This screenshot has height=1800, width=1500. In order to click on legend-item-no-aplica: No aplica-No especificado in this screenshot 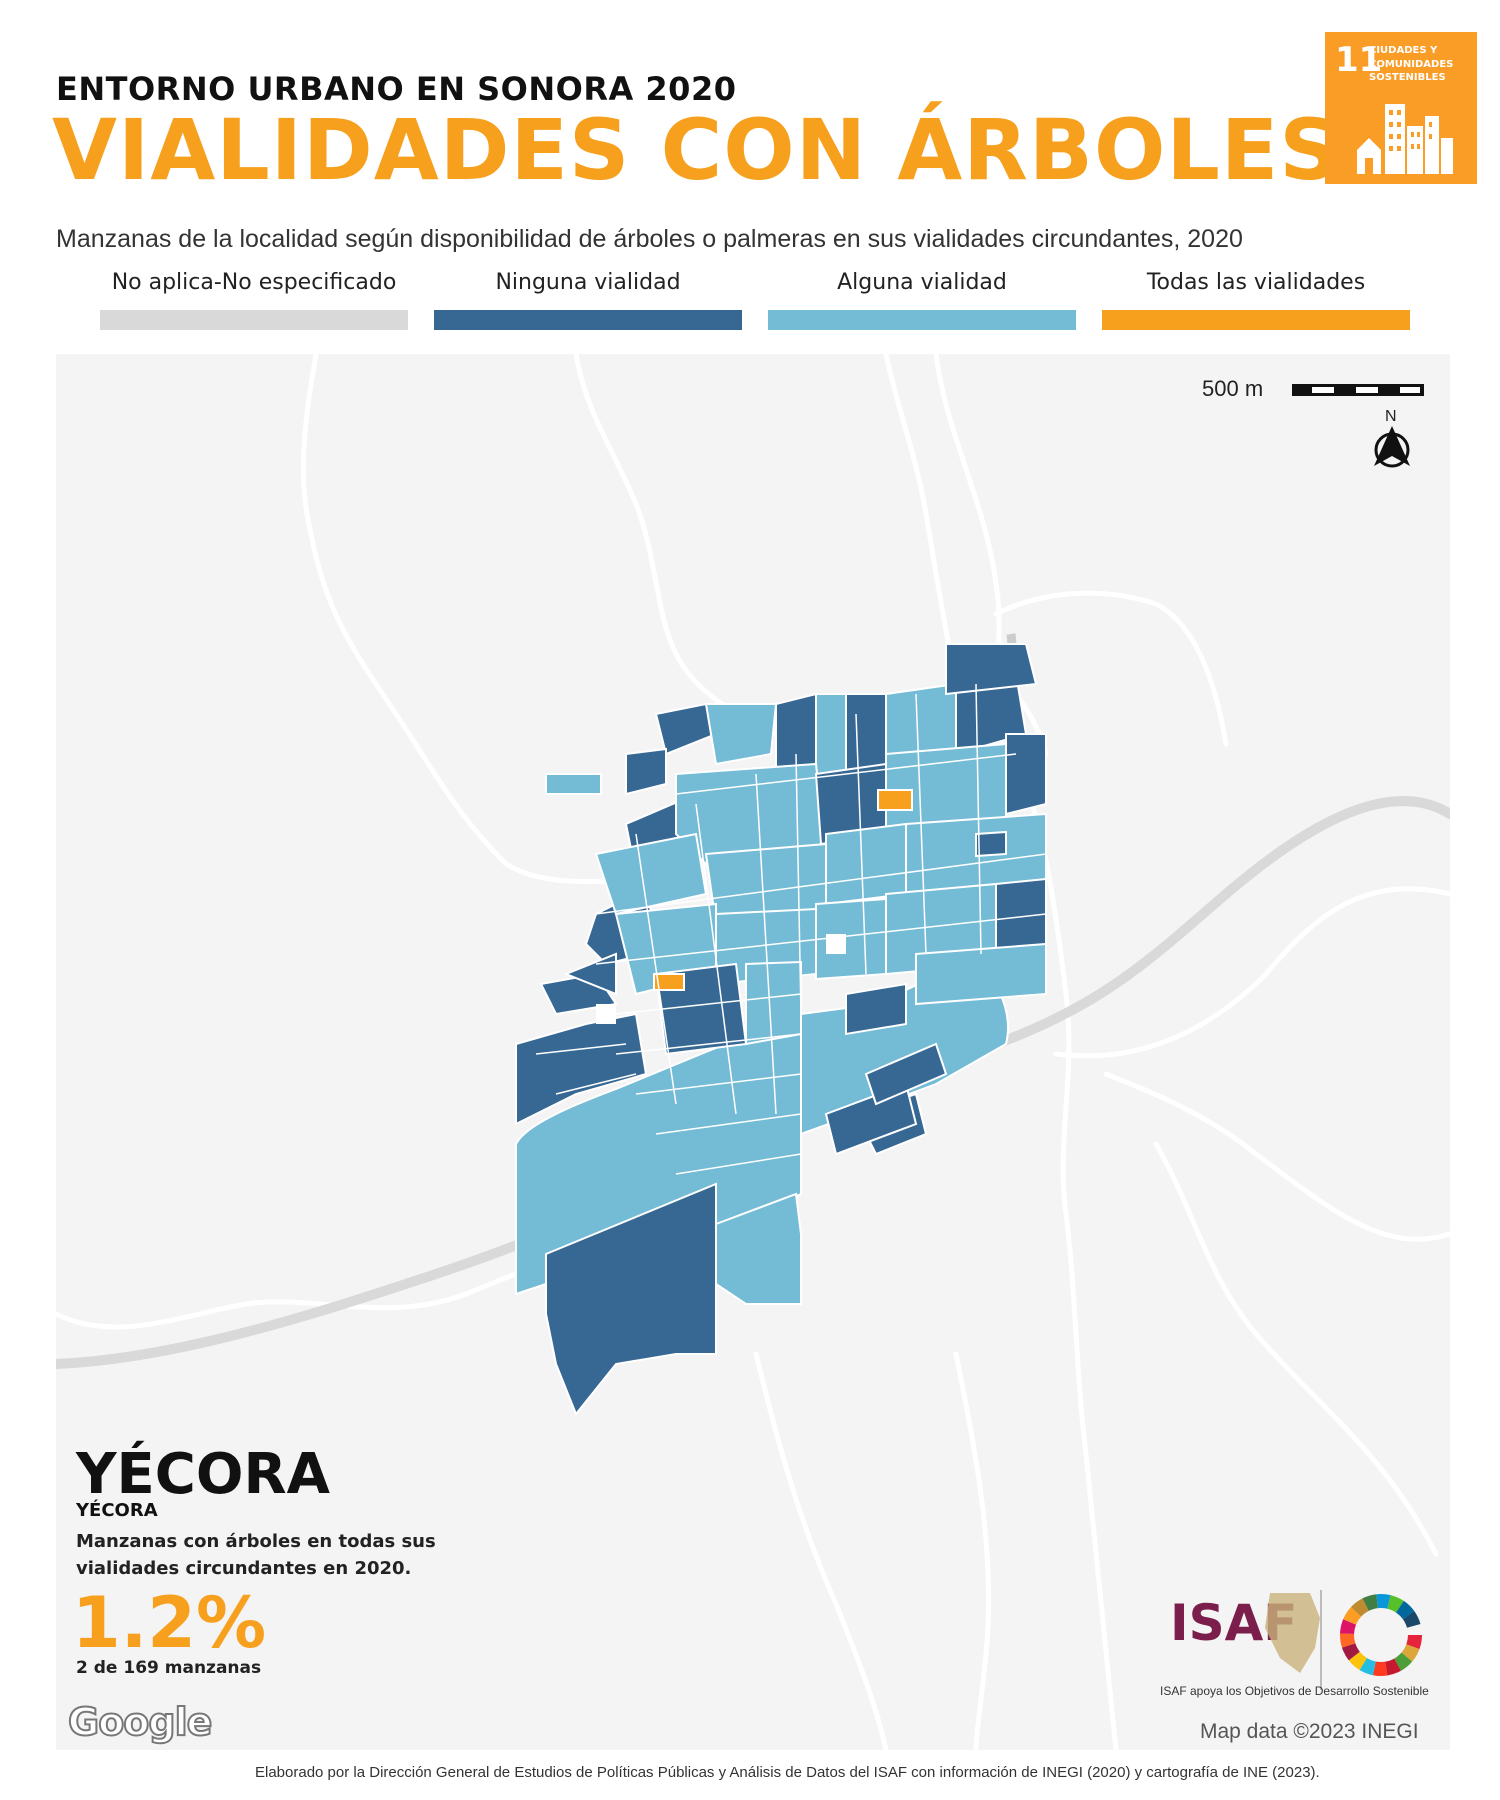, I will do `click(254, 300)`.